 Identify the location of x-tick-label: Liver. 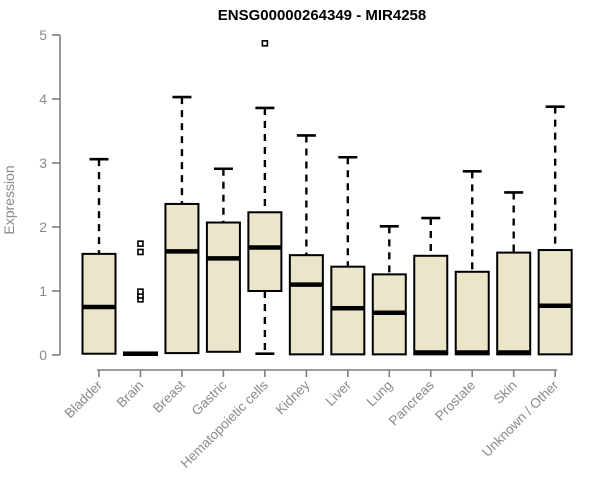
(339, 393).